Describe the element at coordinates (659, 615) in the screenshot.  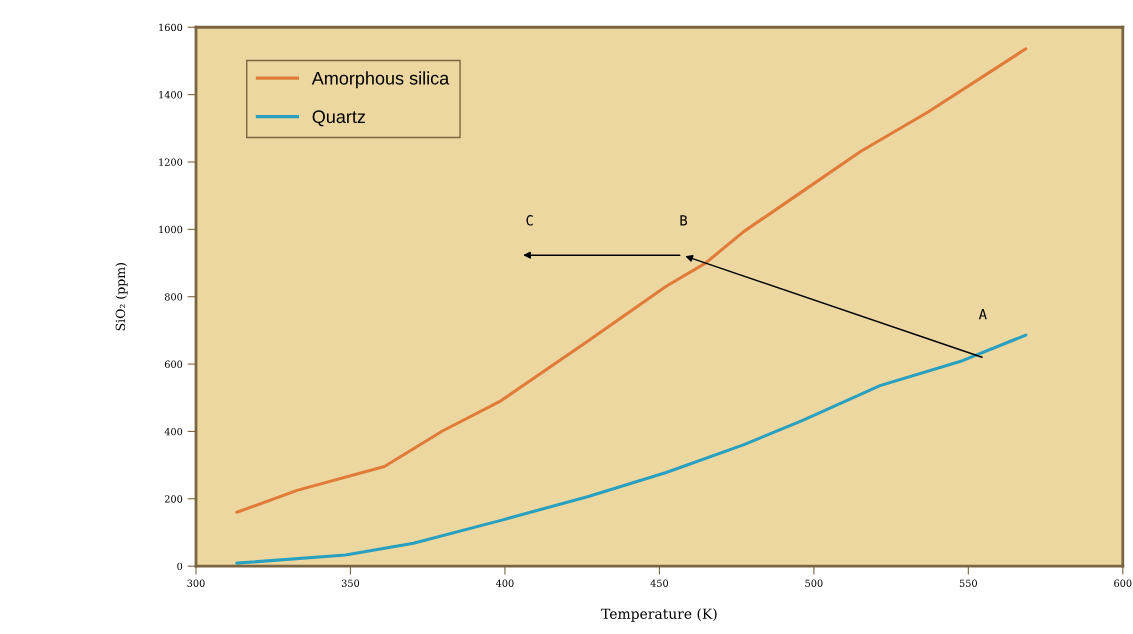
I see `x-axis-title: Temperature (K)` at that location.